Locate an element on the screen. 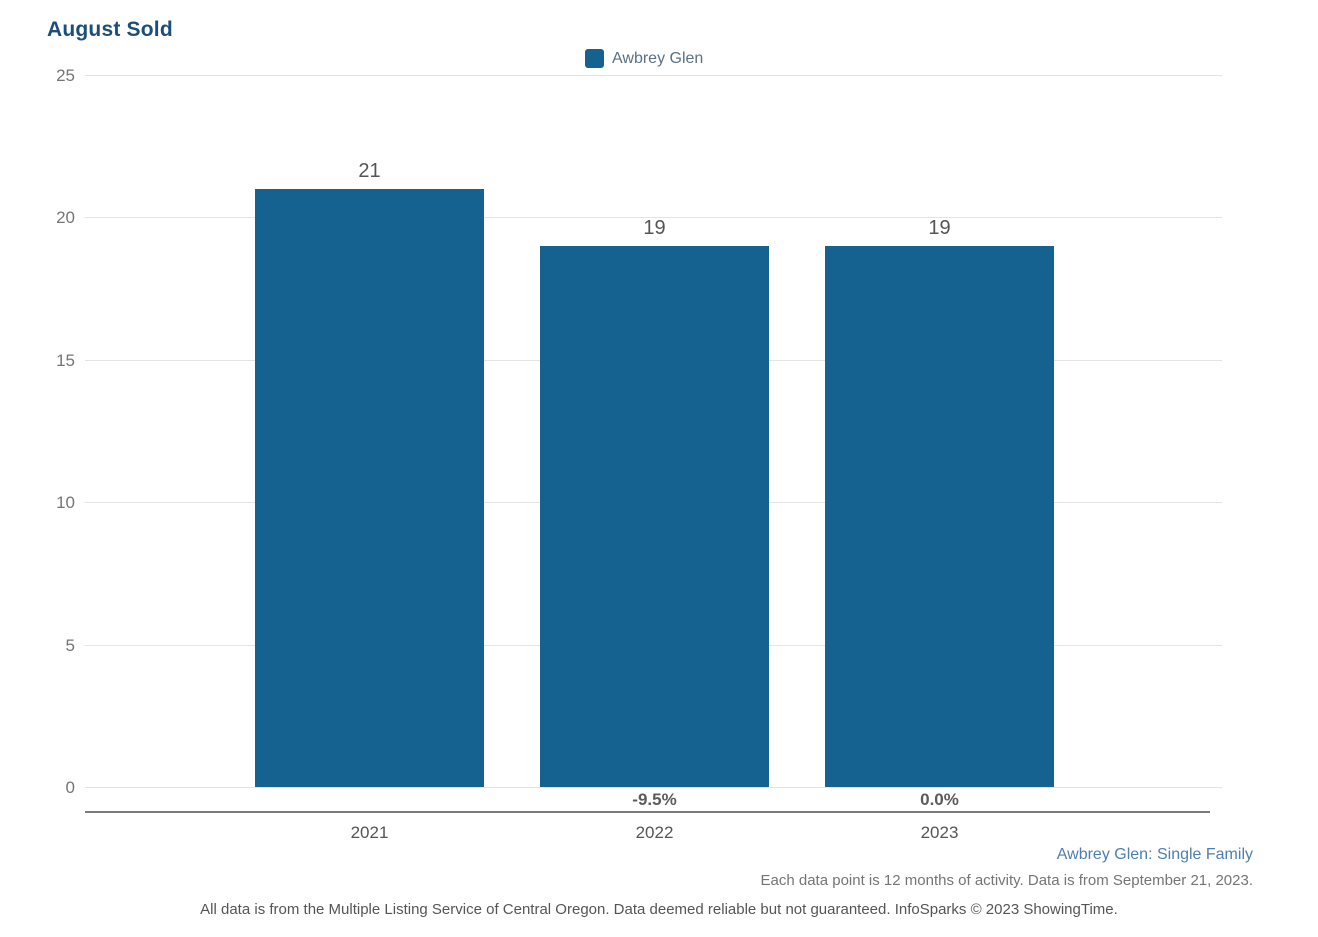 This screenshot has width=1318, height=937. chart-legend: Awbrey Glen is located at coordinates (644, 58).